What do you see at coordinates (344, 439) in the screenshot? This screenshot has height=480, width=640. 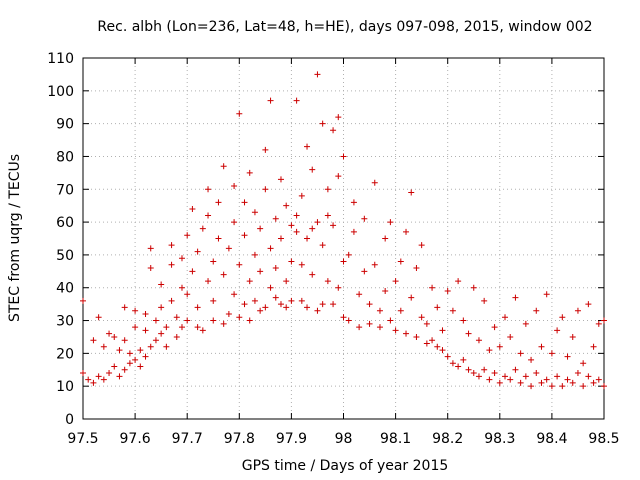 I see `x-tick-label: 98` at bounding box center [344, 439].